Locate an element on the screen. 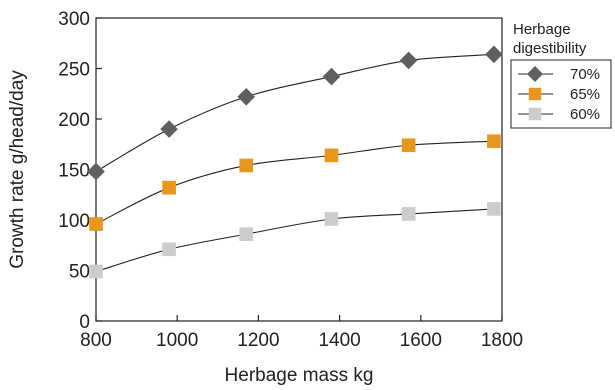 This screenshot has width=615, height=390. x-tick-label: 1800 is located at coordinates (502, 340).